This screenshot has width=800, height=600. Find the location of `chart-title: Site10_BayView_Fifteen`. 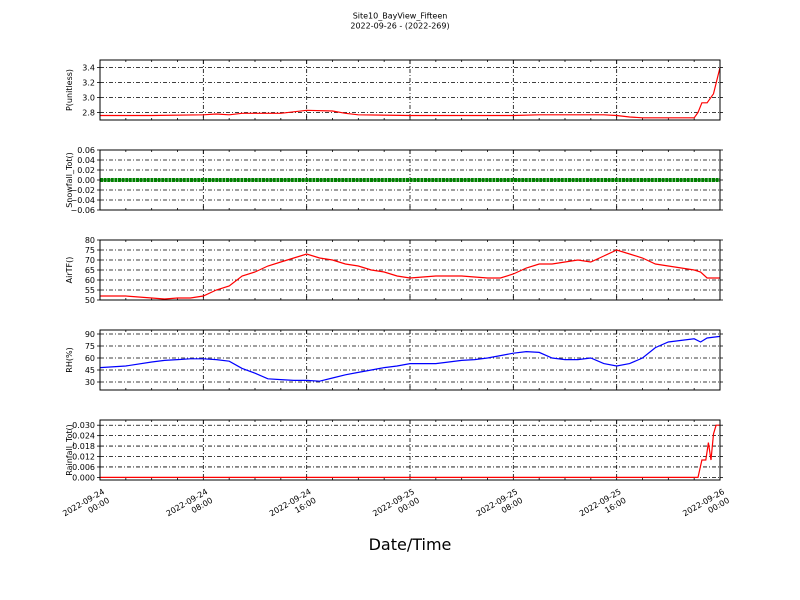

chart-title: Site10_BayView_Fifteen is located at coordinates (400, 16).